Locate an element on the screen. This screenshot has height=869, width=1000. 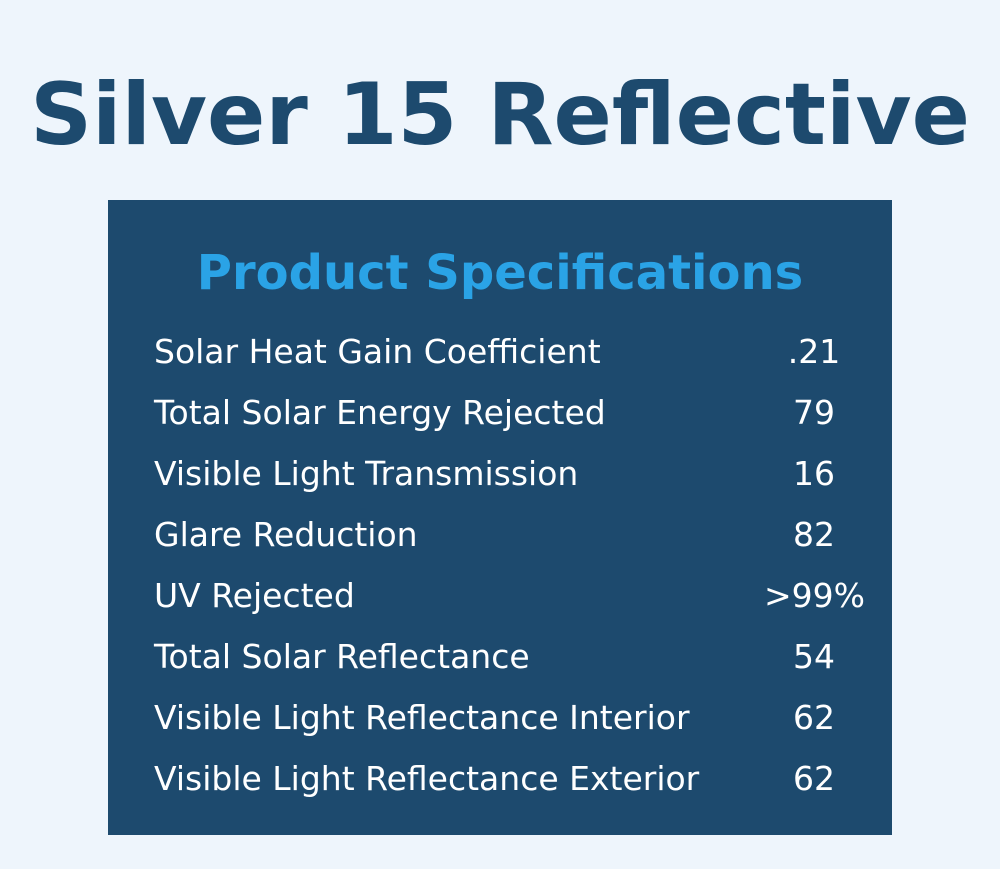
spec-row: Visible Light Reflectance Interior 62 is located at coordinates (514, 718).